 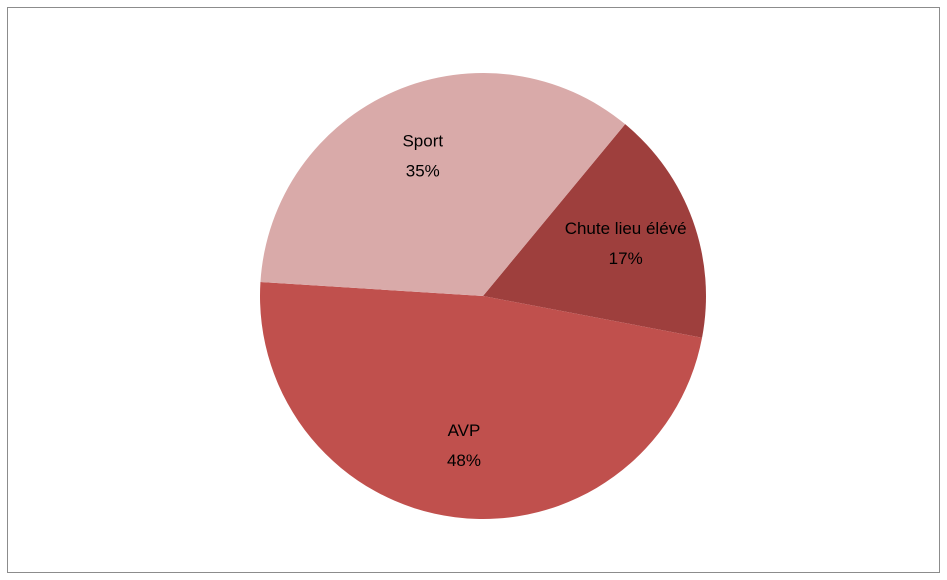 I want to click on slice-label: Sport, so click(x=422, y=140).